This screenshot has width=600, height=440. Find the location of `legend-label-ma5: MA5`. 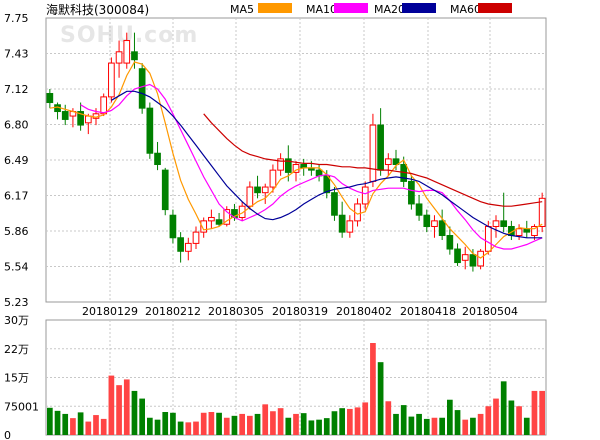

legend-label-ma5: MA5 is located at coordinates (242, 9).